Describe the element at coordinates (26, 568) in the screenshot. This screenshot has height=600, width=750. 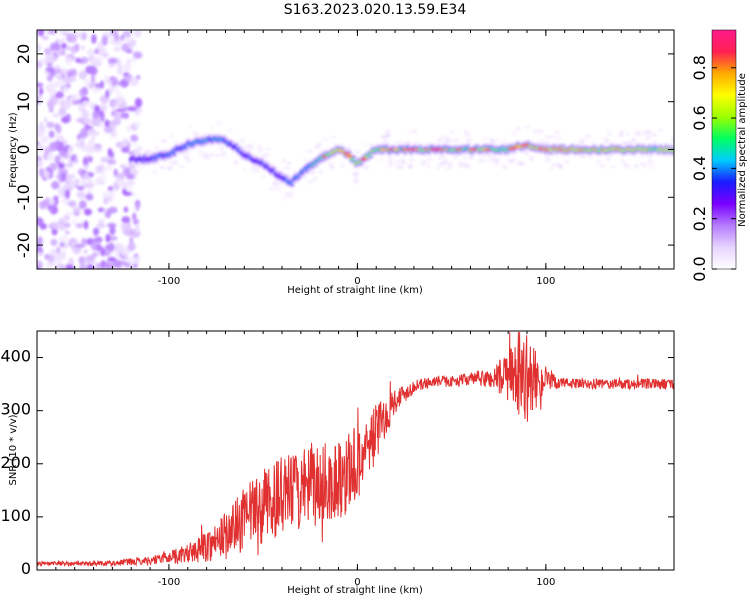
I see `snr-y-tick-label-0: 0` at that location.